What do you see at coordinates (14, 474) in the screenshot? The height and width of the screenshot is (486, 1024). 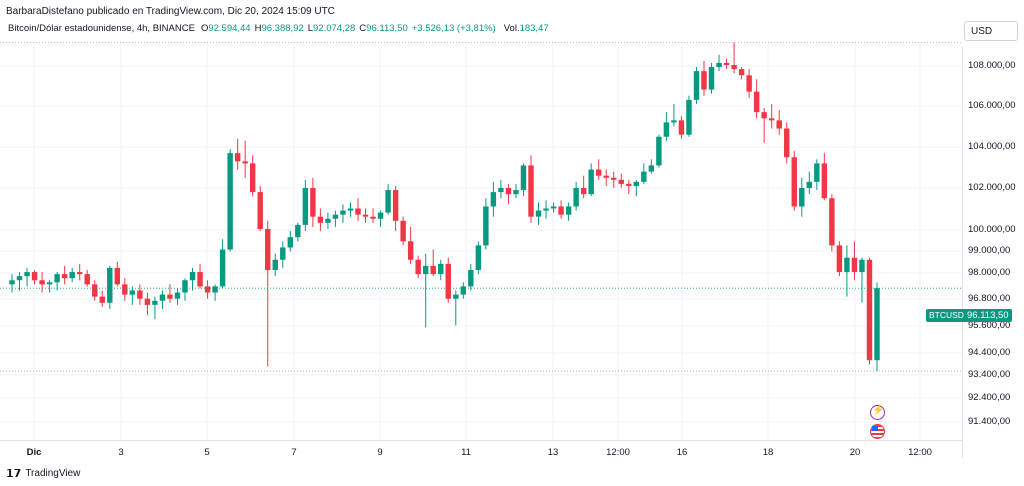 I see `tradingview-logo-icon: 𝟭𝟳` at bounding box center [14, 474].